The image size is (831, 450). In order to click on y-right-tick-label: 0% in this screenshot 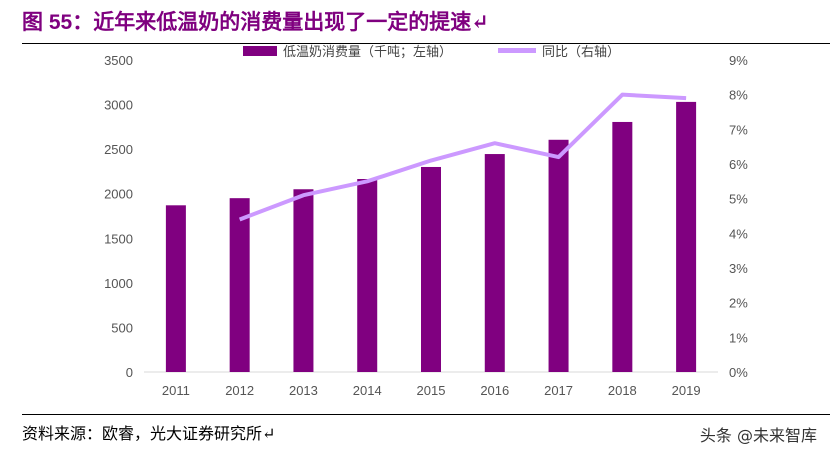, I will do `click(738, 372)`.